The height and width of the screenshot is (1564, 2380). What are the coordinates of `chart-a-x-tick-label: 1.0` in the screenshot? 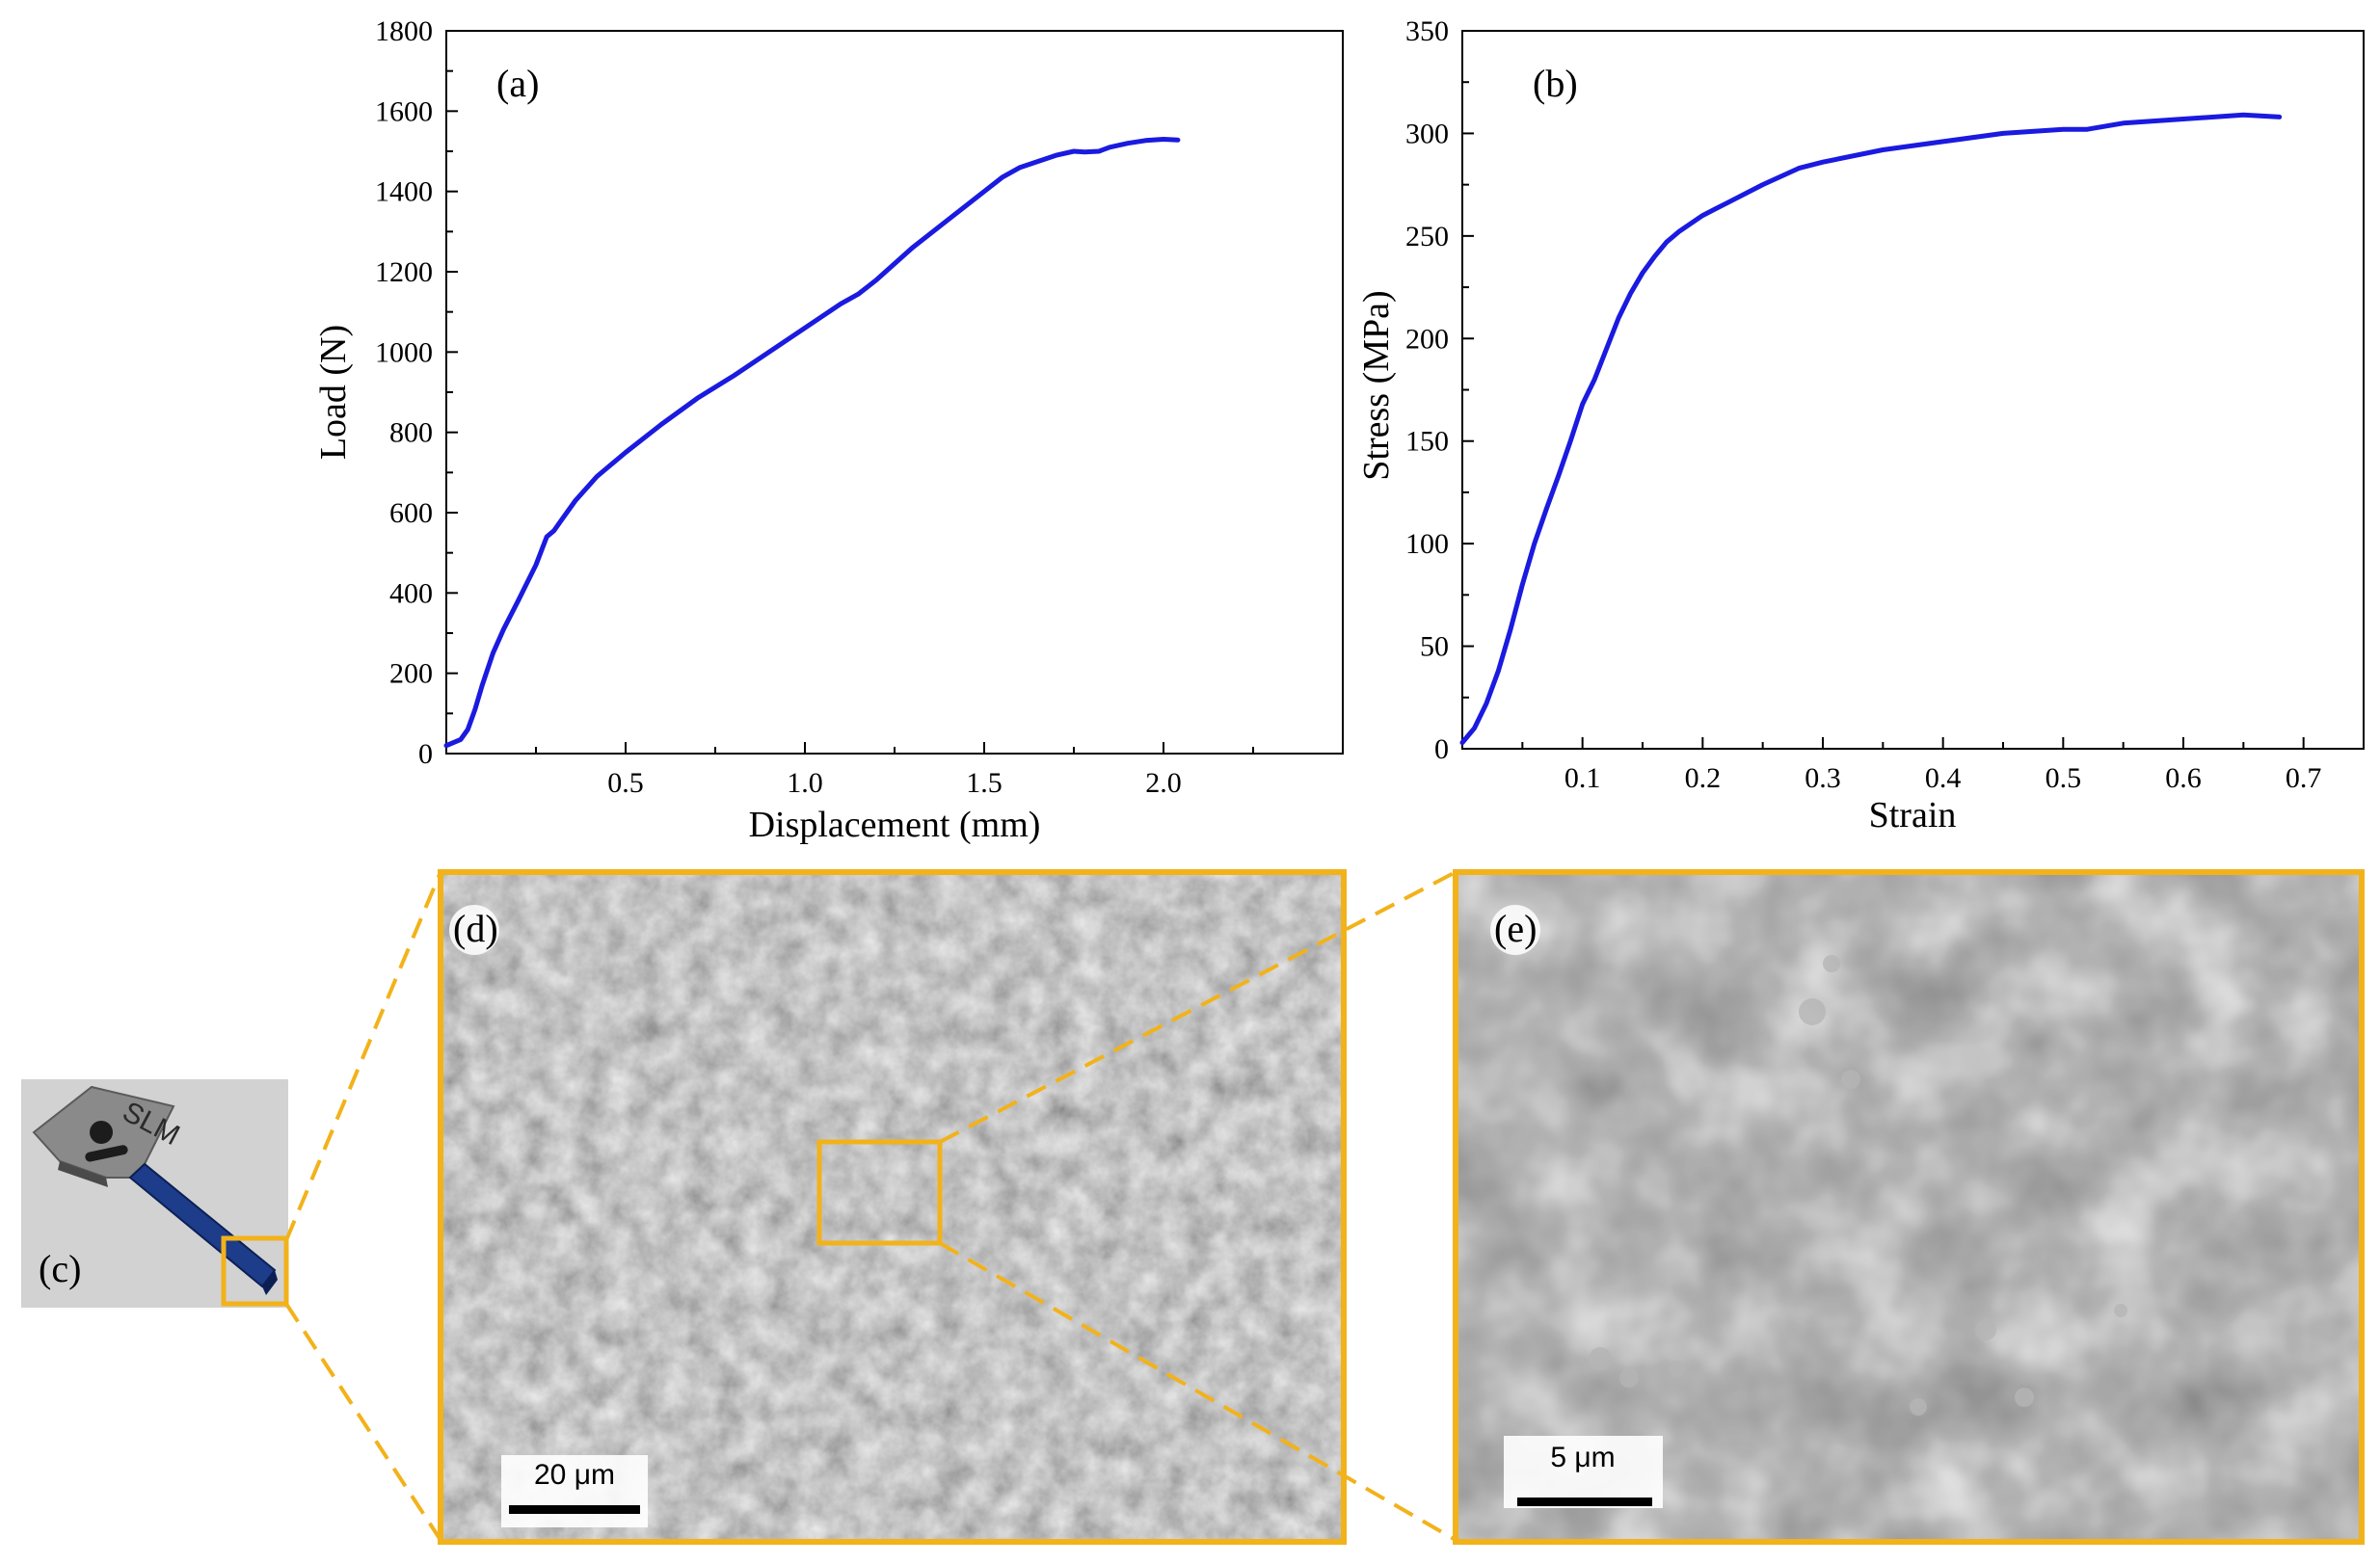 It's located at (805, 783).